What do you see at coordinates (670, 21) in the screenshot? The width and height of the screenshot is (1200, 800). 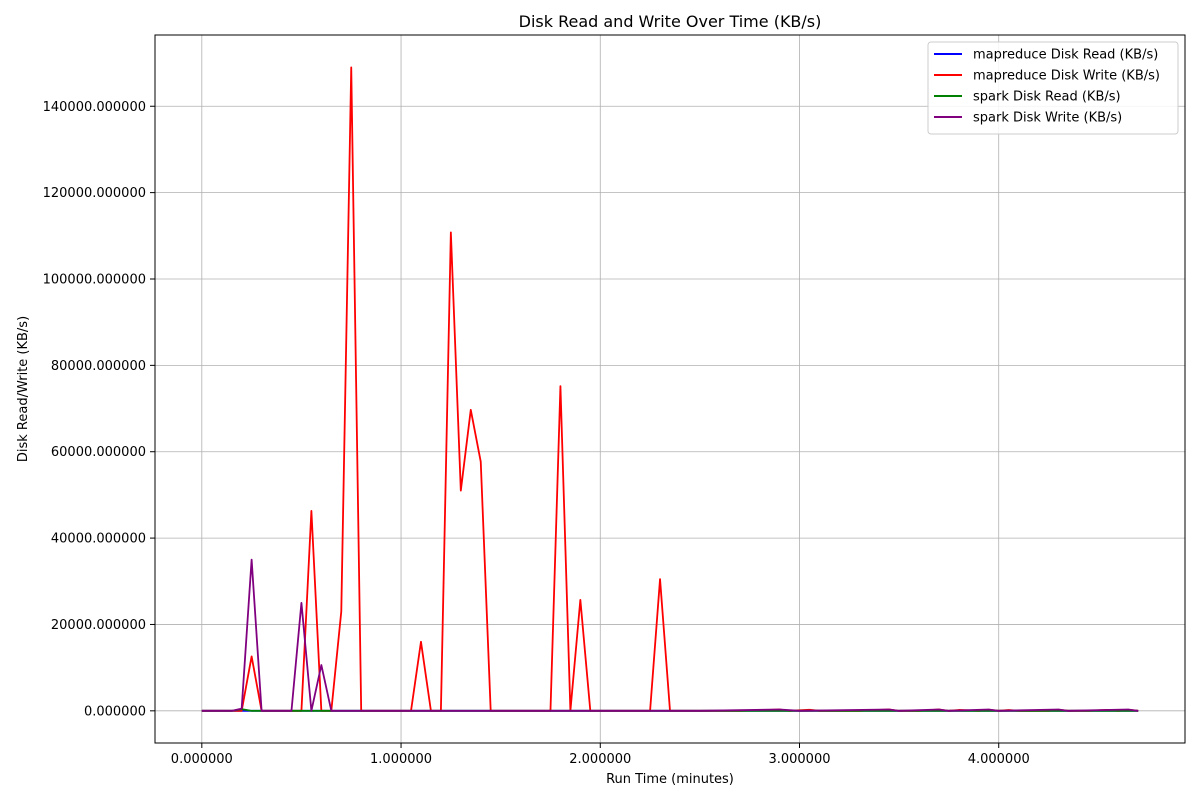 I see `chart-title: Disk Read and Write Over Time (KB/s)` at bounding box center [670, 21].